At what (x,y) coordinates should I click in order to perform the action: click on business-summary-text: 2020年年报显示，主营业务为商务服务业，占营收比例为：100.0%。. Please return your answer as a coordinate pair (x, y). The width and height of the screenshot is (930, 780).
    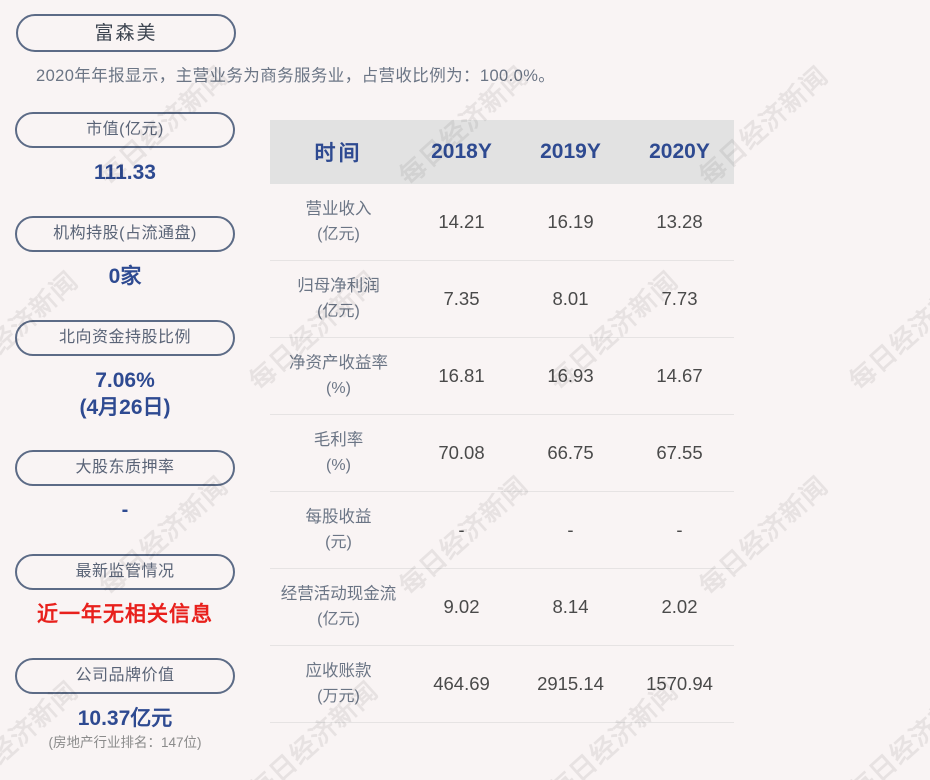
    Looking at the image, I should click on (296, 76).